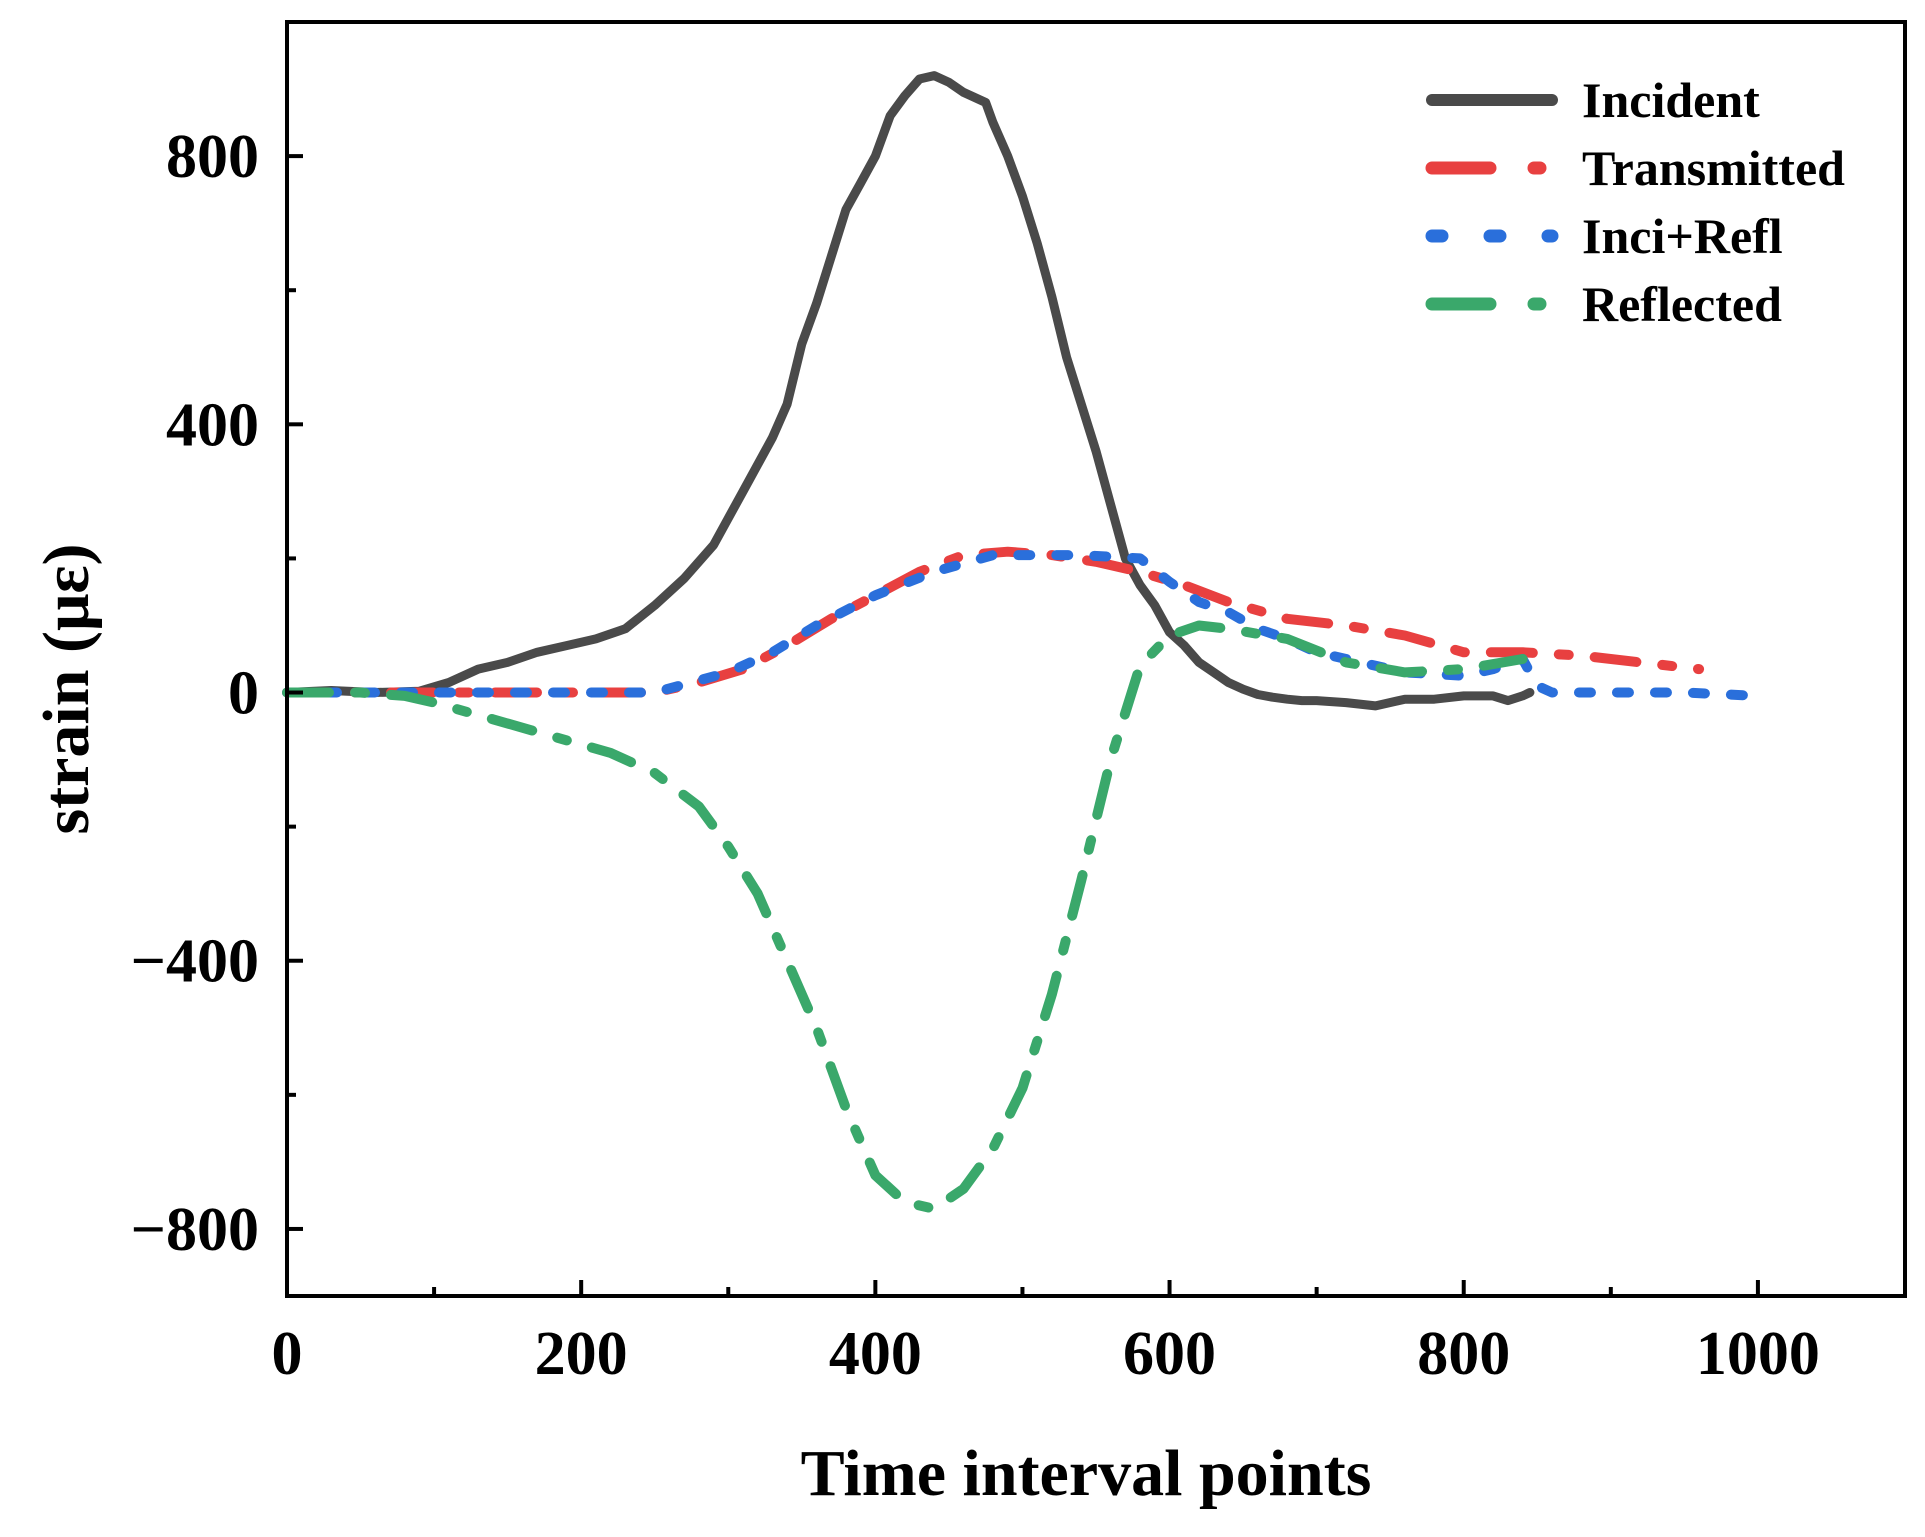 The width and height of the screenshot is (1925, 1537). I want to click on y-tick-label: −400, so click(195, 962).